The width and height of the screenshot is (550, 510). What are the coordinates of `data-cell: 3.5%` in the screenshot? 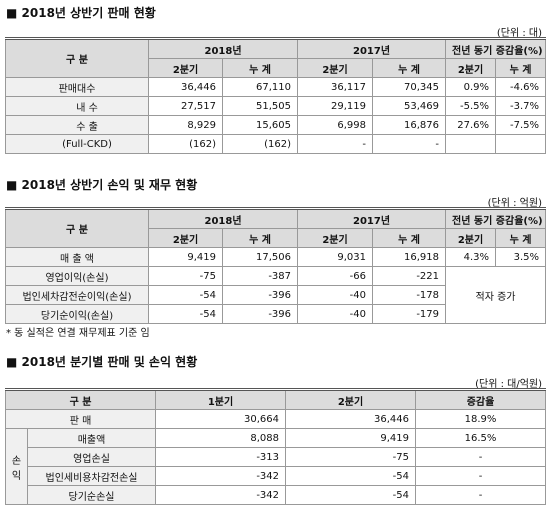 It's located at (521, 257).